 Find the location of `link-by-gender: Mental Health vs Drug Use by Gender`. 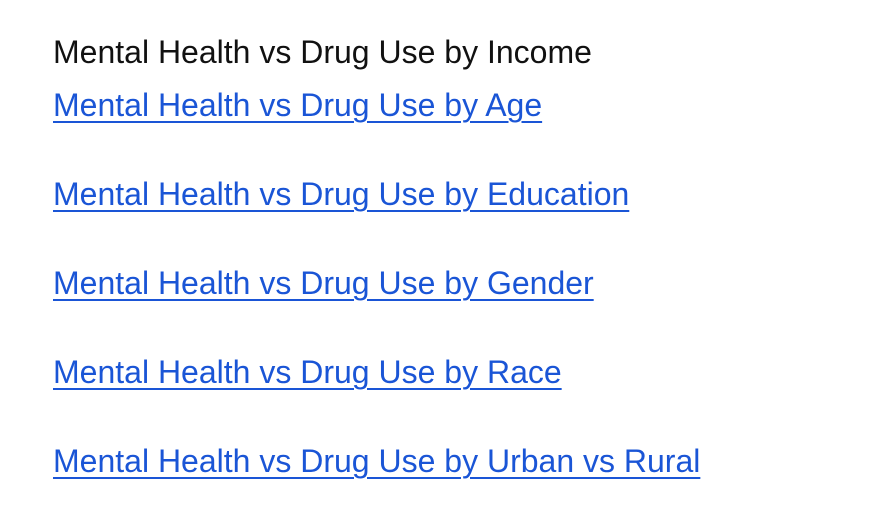

link-by-gender: Mental Health vs Drug Use by Gender is located at coordinates (323, 283).